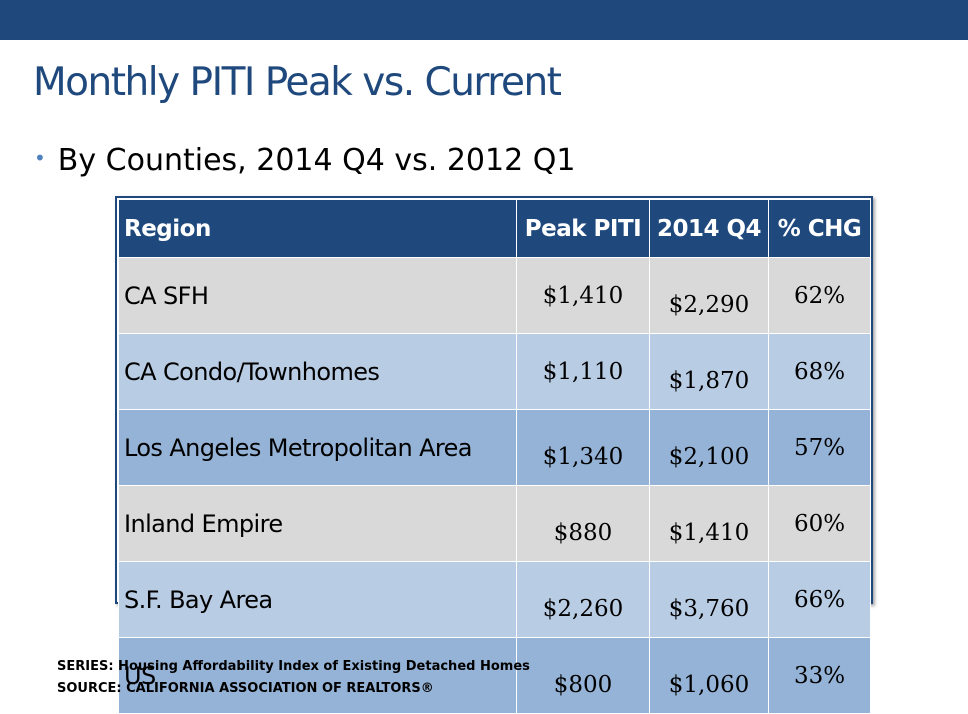  I want to click on table-row: Inland Empire $880 $1,410 60%, so click(494, 523).